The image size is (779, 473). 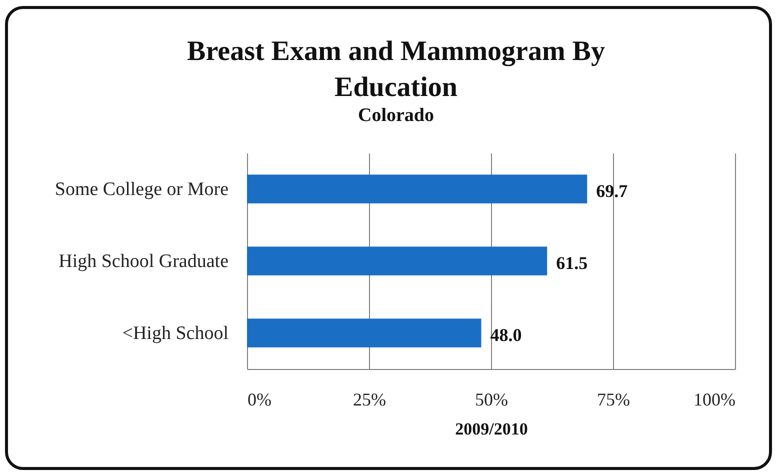 I want to click on y-tick-label: <High School, so click(x=175, y=333).